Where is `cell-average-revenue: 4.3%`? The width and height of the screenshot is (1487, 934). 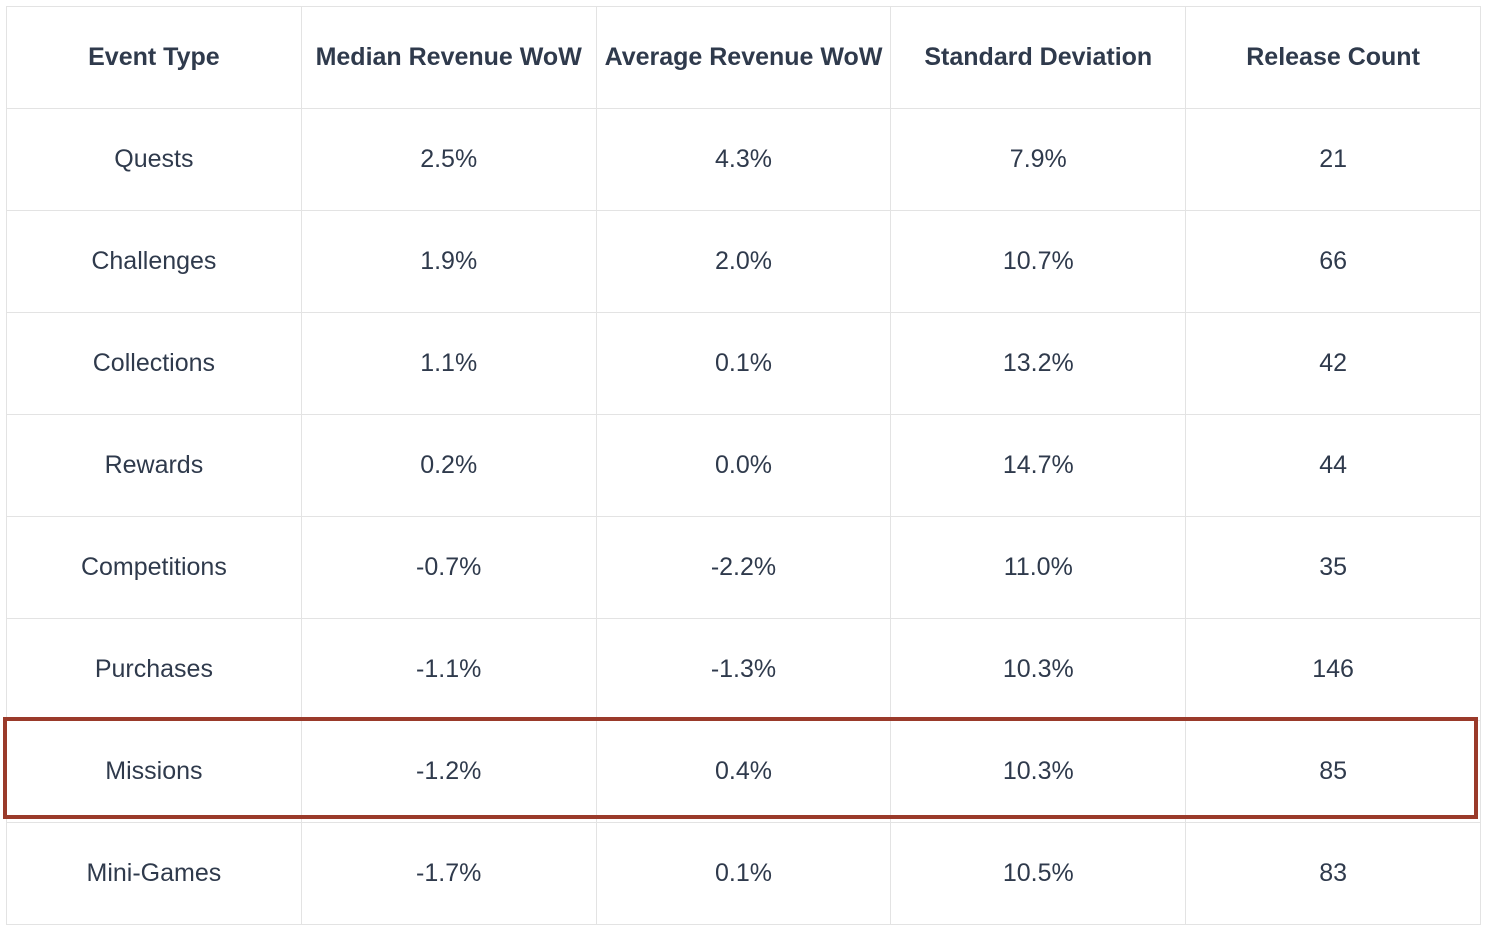 cell-average-revenue: 4.3% is located at coordinates (743, 159).